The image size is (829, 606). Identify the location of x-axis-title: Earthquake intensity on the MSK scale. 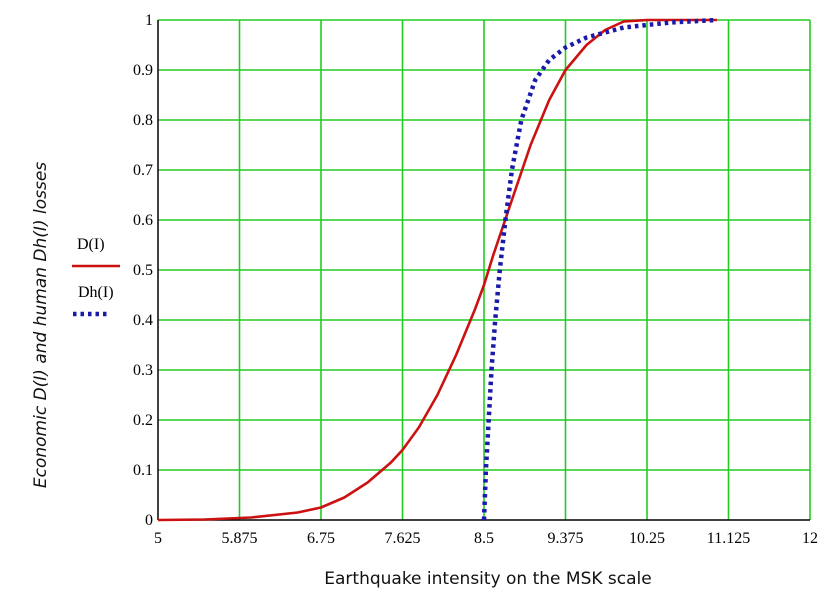
(487, 579).